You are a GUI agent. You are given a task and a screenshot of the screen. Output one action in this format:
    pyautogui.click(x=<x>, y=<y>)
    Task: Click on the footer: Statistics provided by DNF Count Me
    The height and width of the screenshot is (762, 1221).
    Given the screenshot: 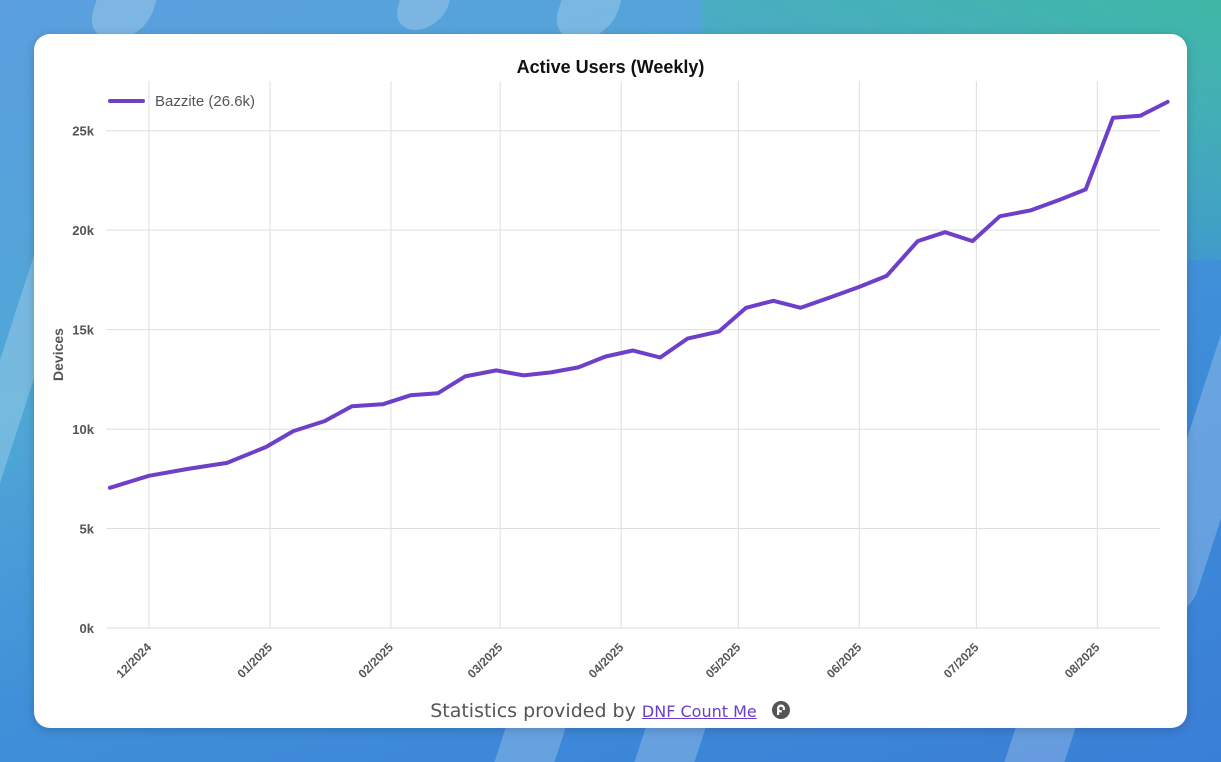 What is the action you would take?
    pyautogui.click(x=610, y=711)
    